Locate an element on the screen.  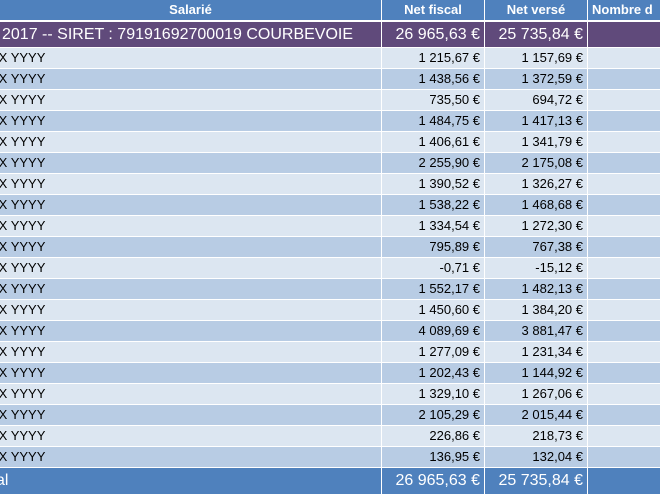
group-net-fiscal: 26 965,63 € is located at coordinates (433, 35).